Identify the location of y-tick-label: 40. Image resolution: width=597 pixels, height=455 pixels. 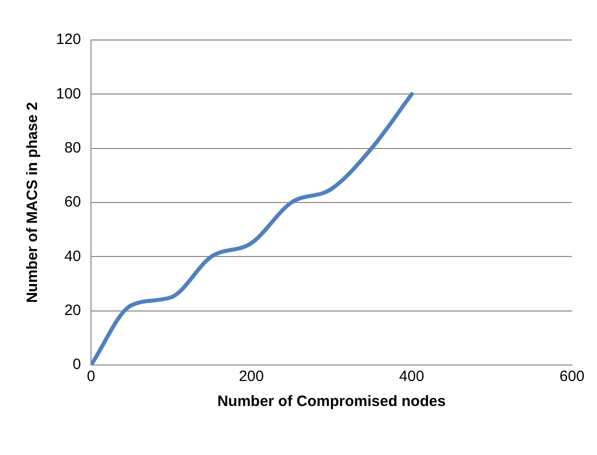
(73, 256).